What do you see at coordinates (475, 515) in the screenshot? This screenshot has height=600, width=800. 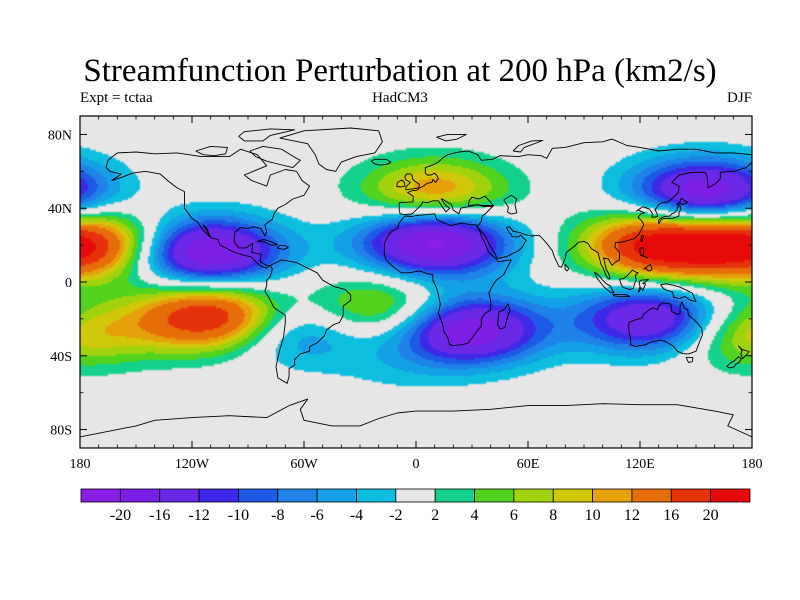 I see `colorbar-tick-label: 4` at bounding box center [475, 515].